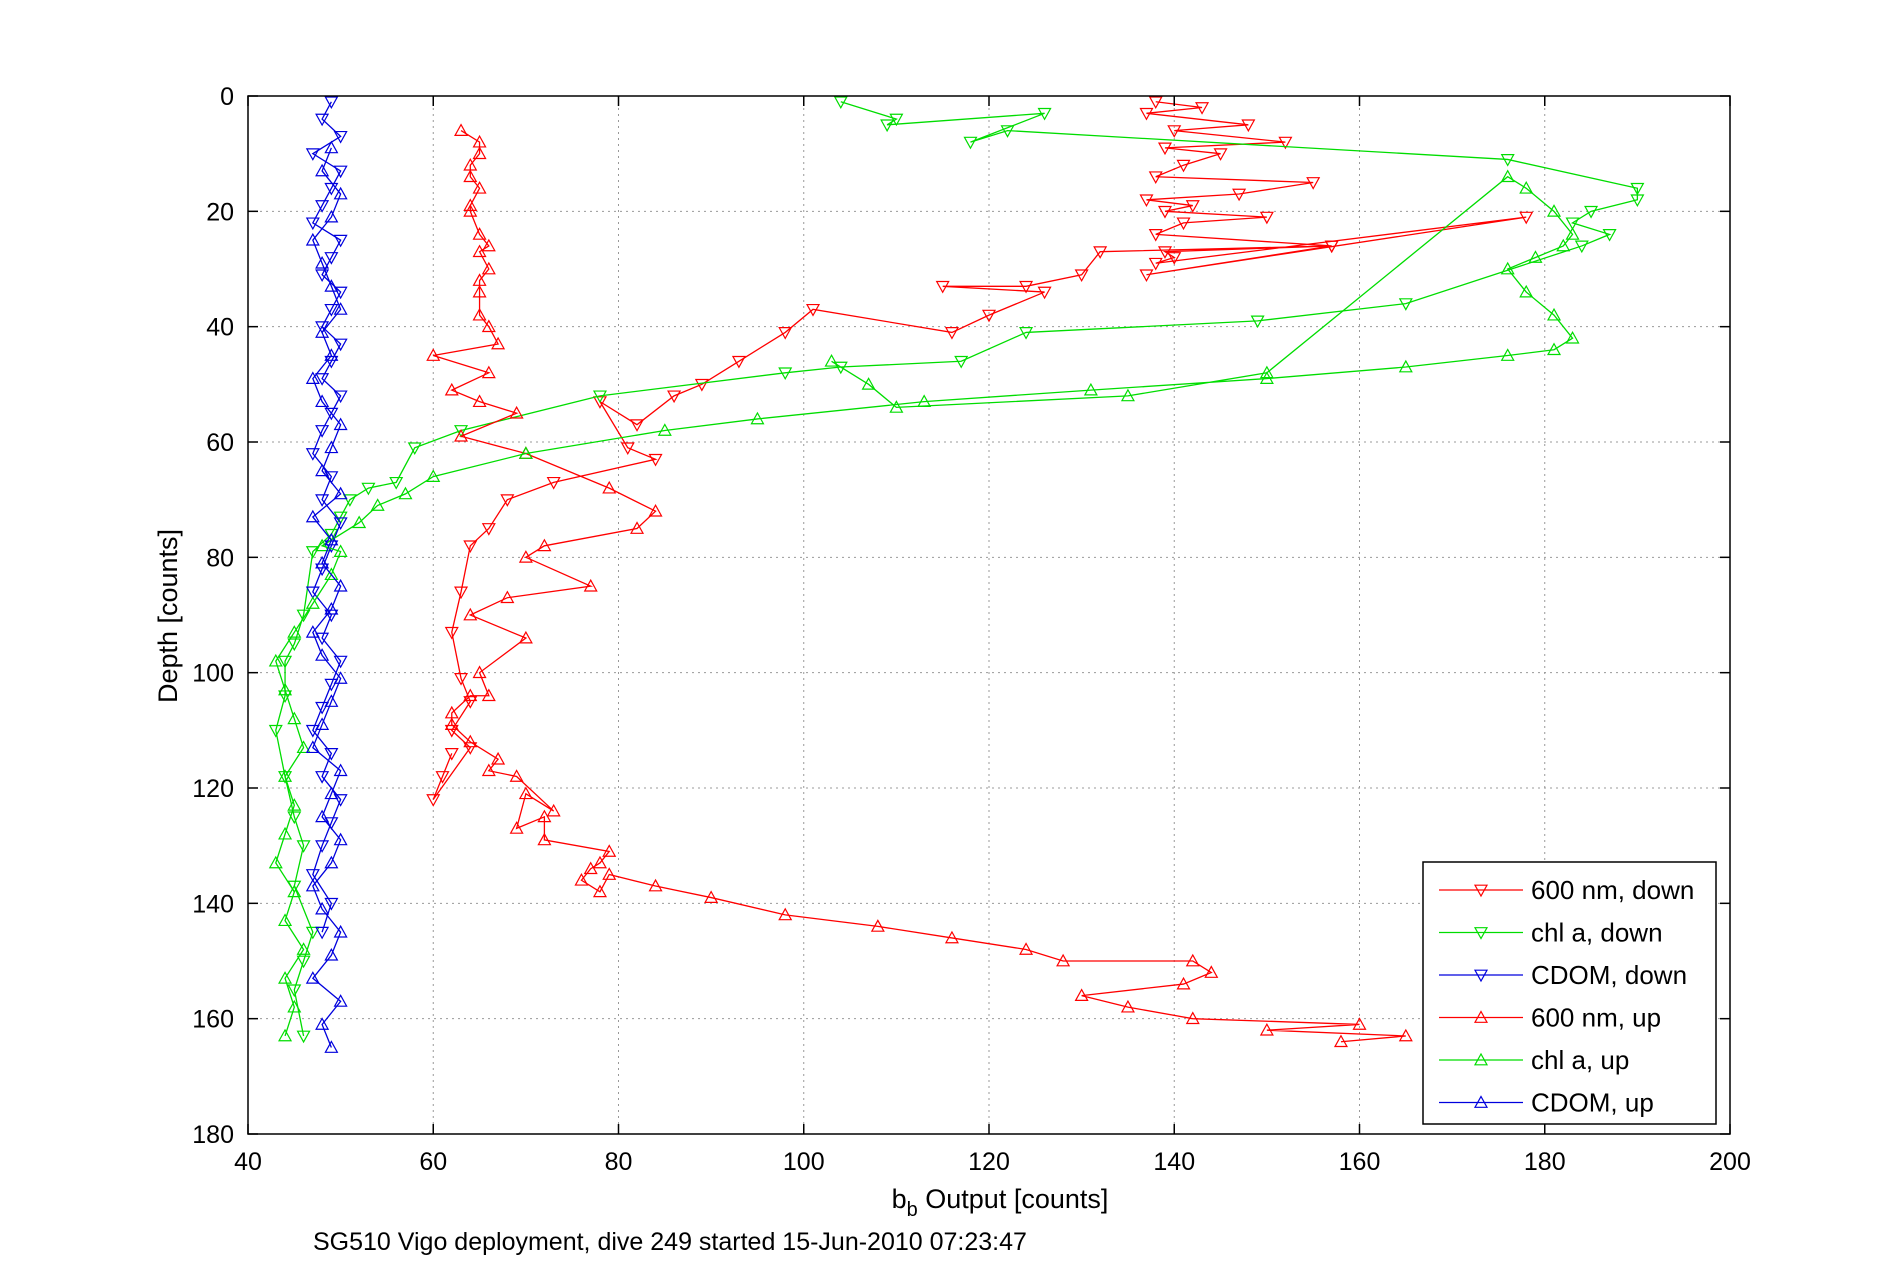 This screenshot has height=1262, width=1891. What do you see at coordinates (804, 1162) in the screenshot?
I see `x-tick-label: 100` at bounding box center [804, 1162].